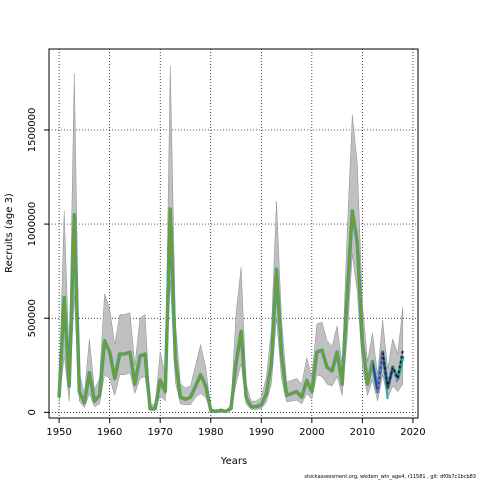 The image size is (480, 480). Describe the element at coordinates (266, 393) in the screenshot. I see `main-series-point-1991` at that location.